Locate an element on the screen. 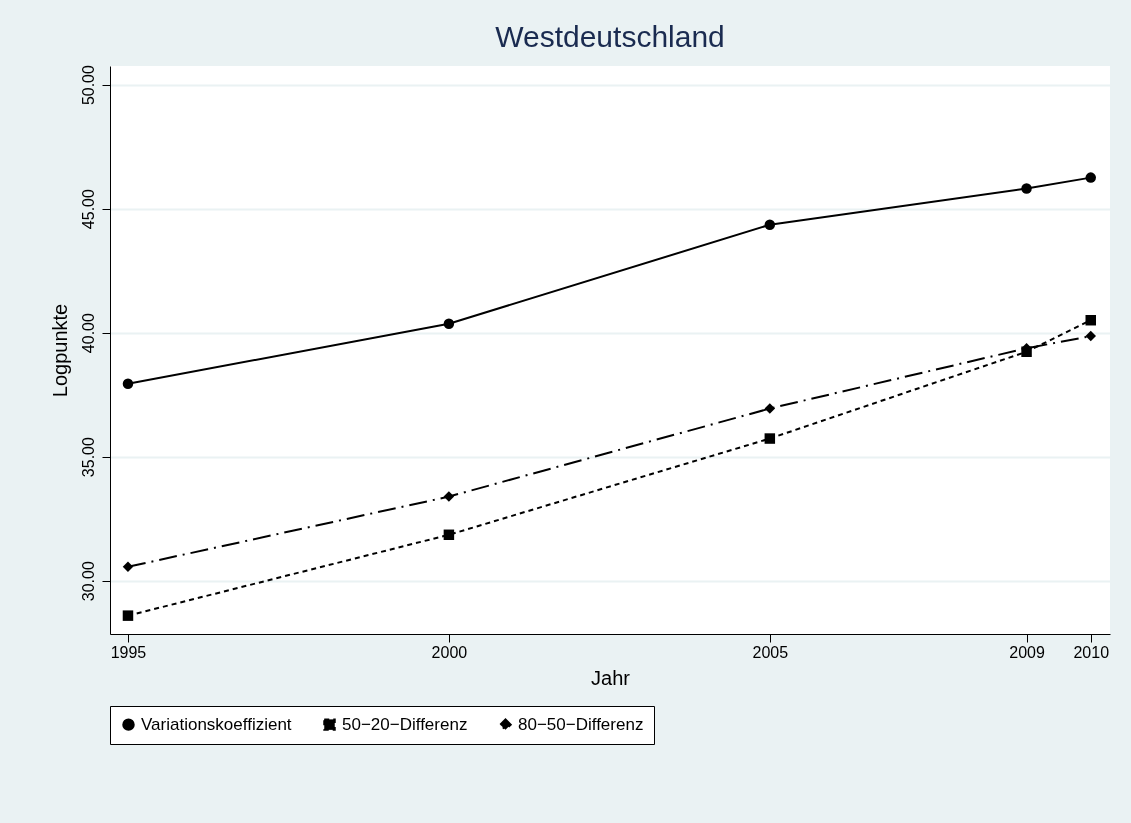 The height and width of the screenshot is (823, 1131). x-axis-title: Jahr is located at coordinates (611, 677).